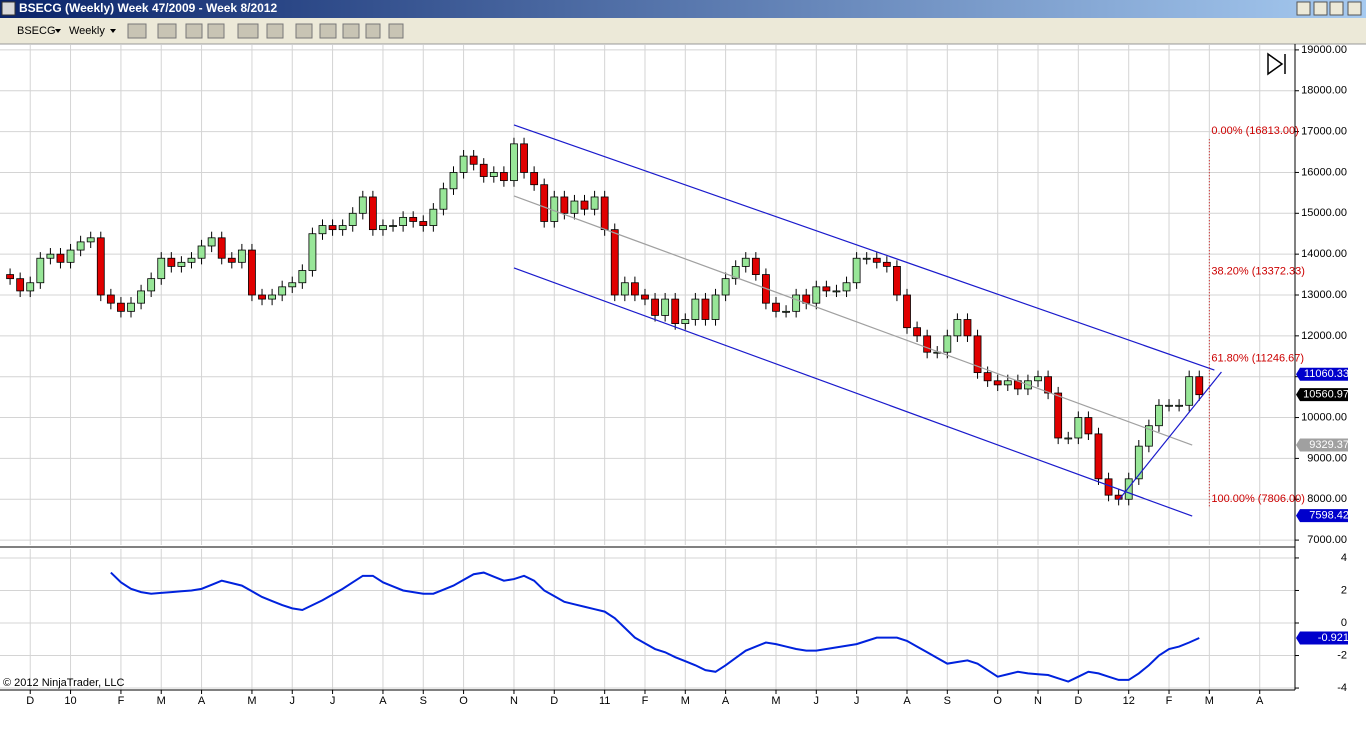 The height and width of the screenshot is (744, 1366). Describe the element at coordinates (328, 31) in the screenshot. I see `indicators-button` at that location.